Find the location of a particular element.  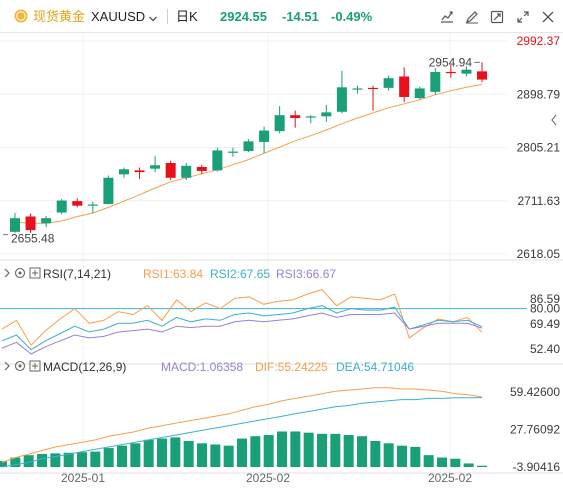

settings-button is located at coordinates (548, 17).